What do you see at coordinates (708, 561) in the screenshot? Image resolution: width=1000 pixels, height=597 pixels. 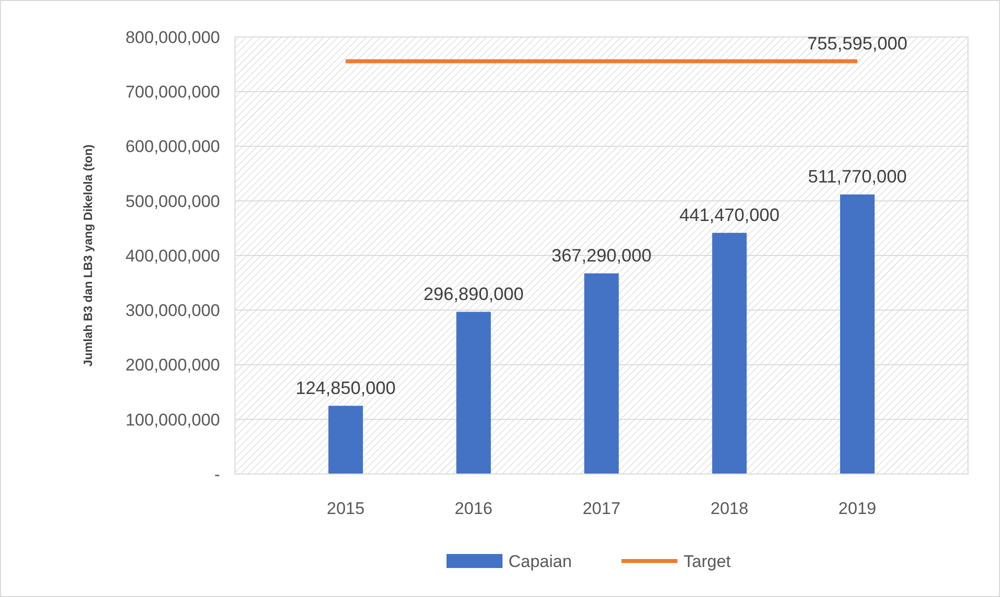 I see `legend-label: Target` at bounding box center [708, 561].